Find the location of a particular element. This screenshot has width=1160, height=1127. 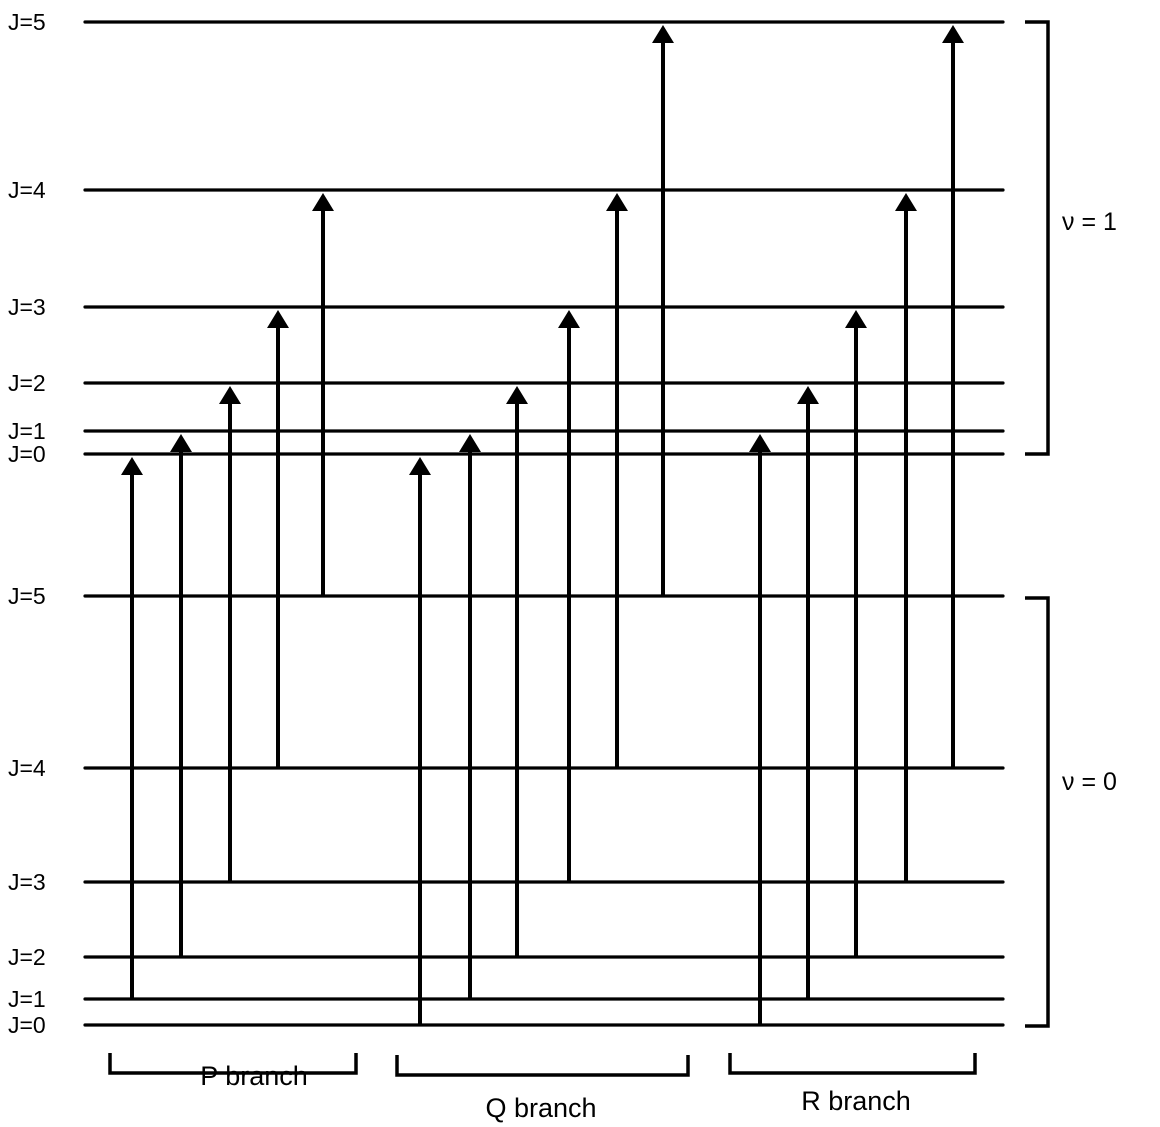

upper-level-label: J=5 is located at coordinates (27, 22).